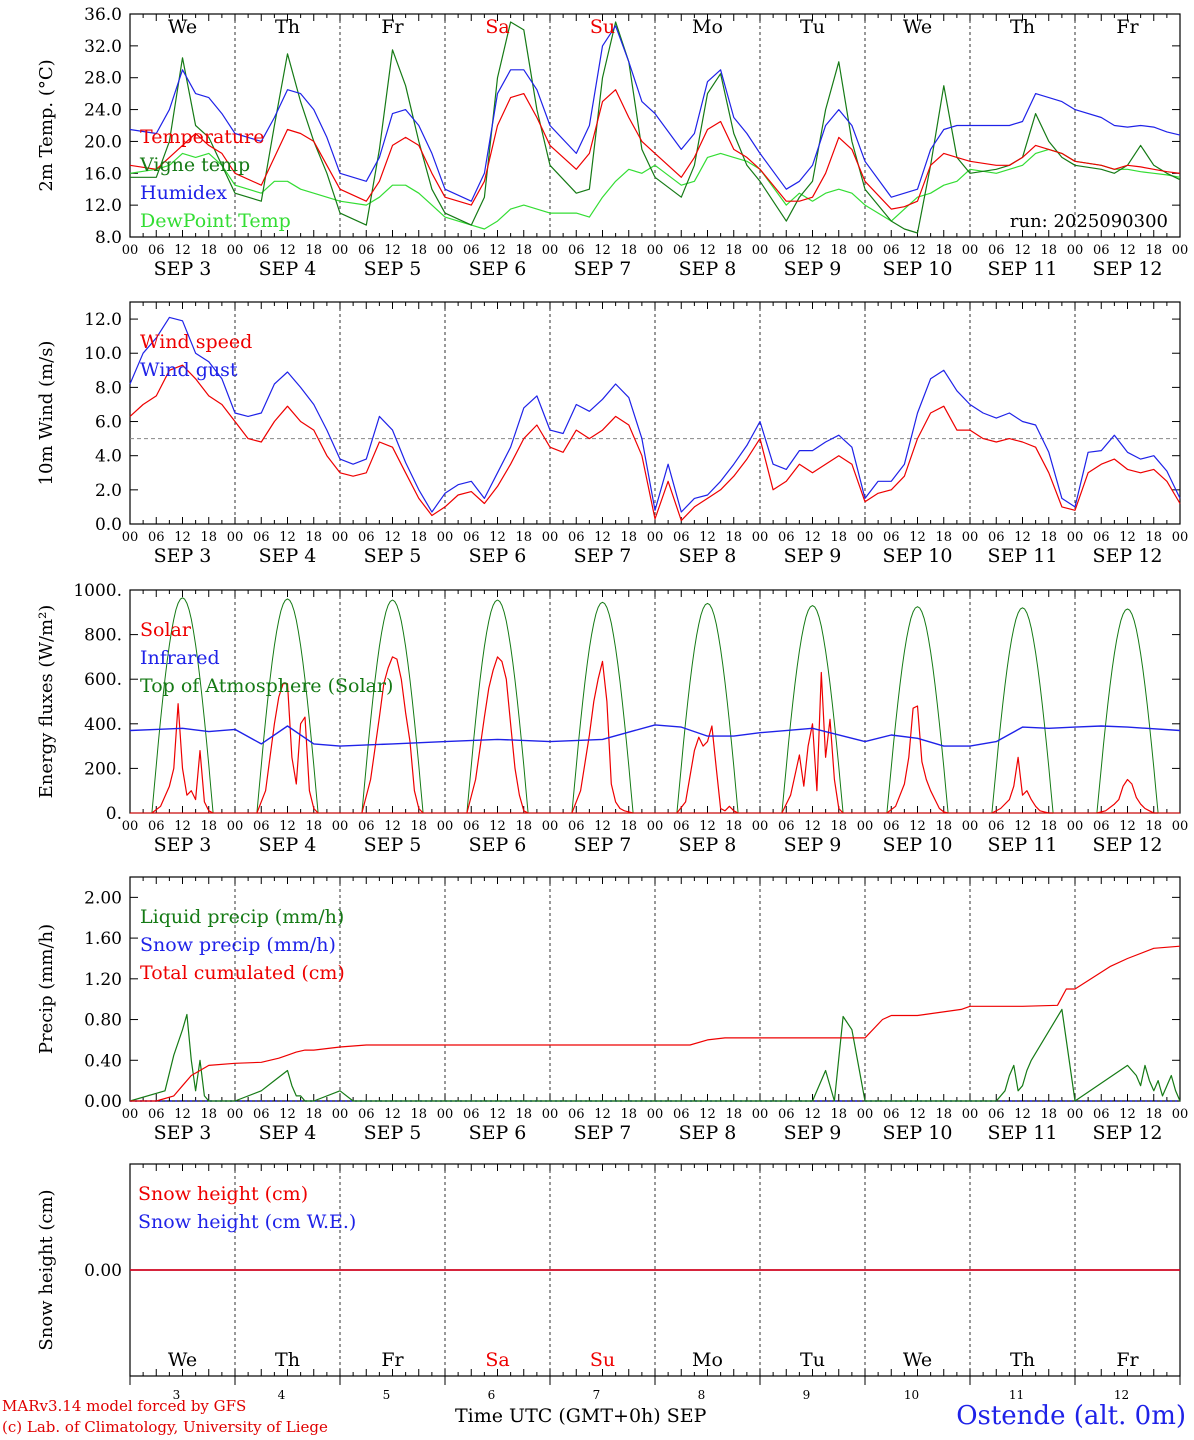 This screenshot has height=1440, width=1194. What do you see at coordinates (180, 658) in the screenshot?
I see `legend-entry: Infrared` at bounding box center [180, 658].